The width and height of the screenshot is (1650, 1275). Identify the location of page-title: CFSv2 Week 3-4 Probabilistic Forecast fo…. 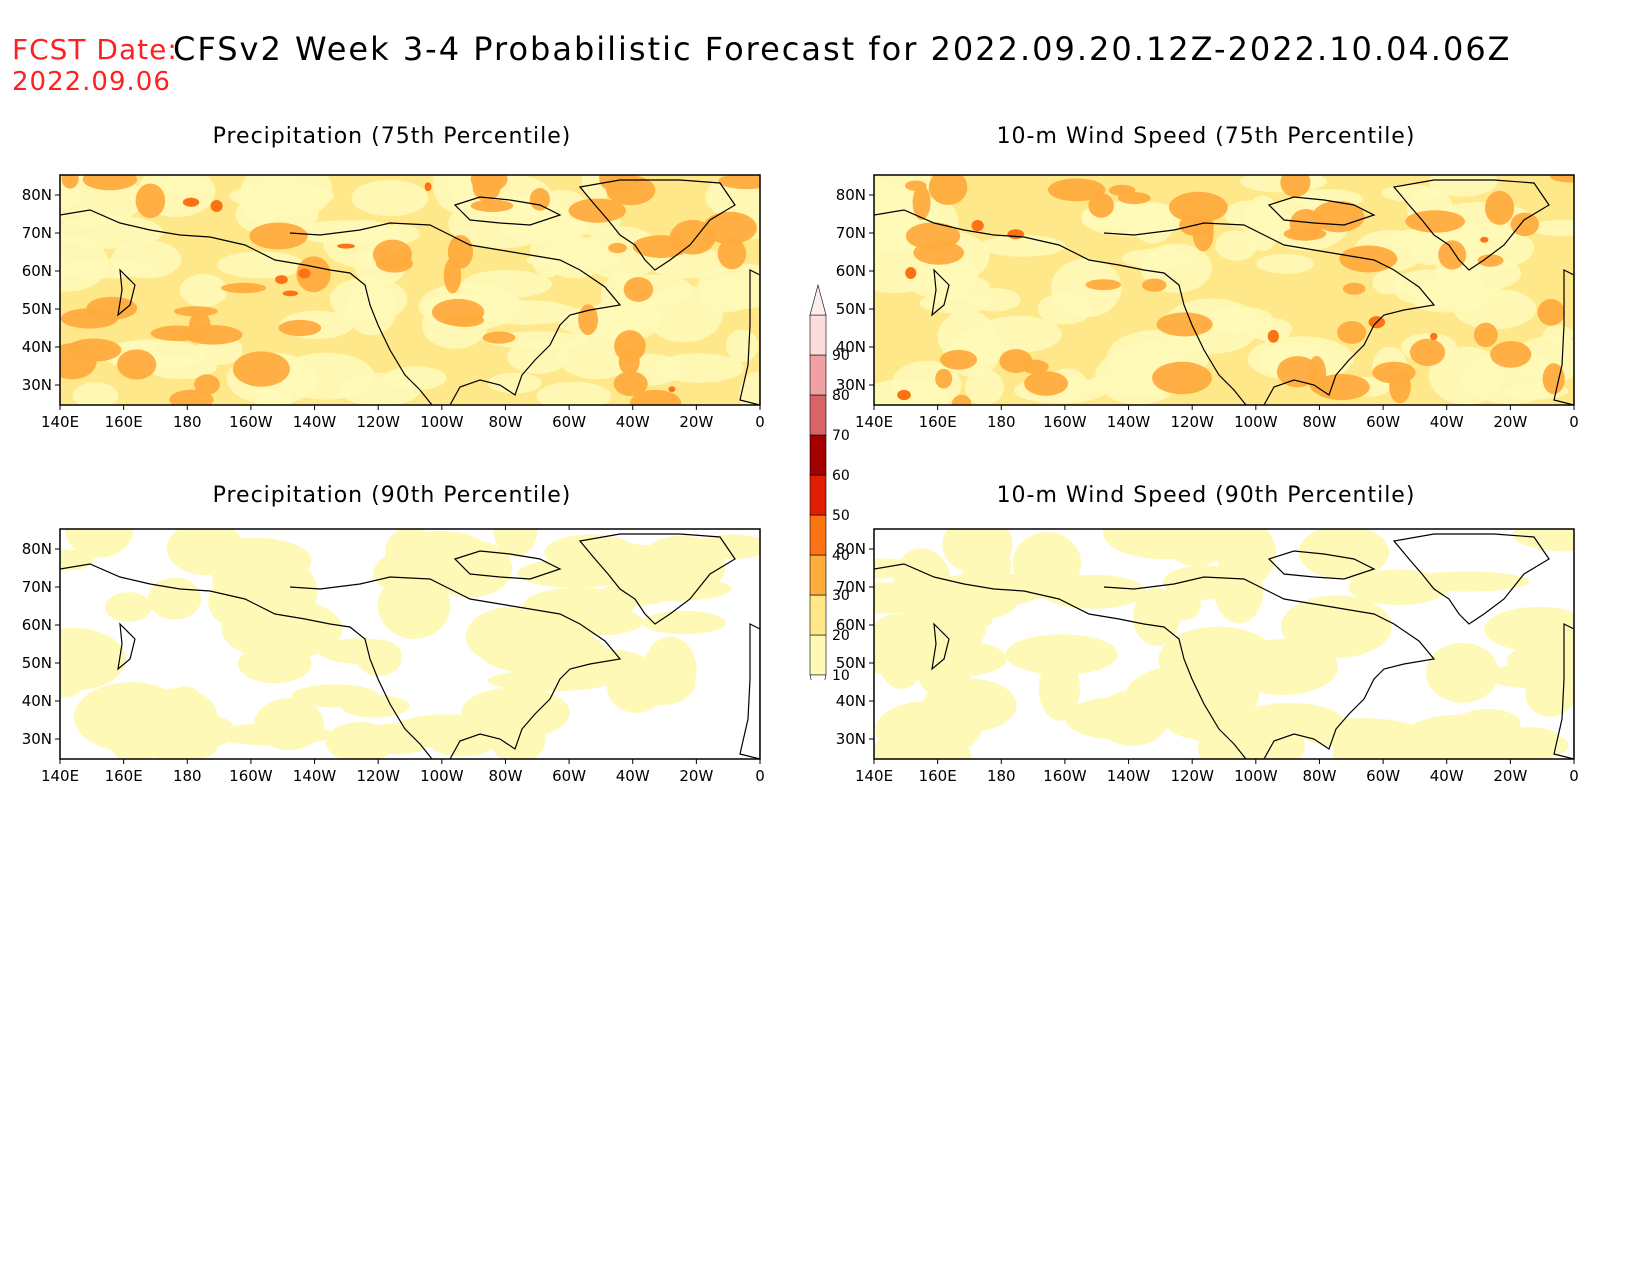
(842, 49).